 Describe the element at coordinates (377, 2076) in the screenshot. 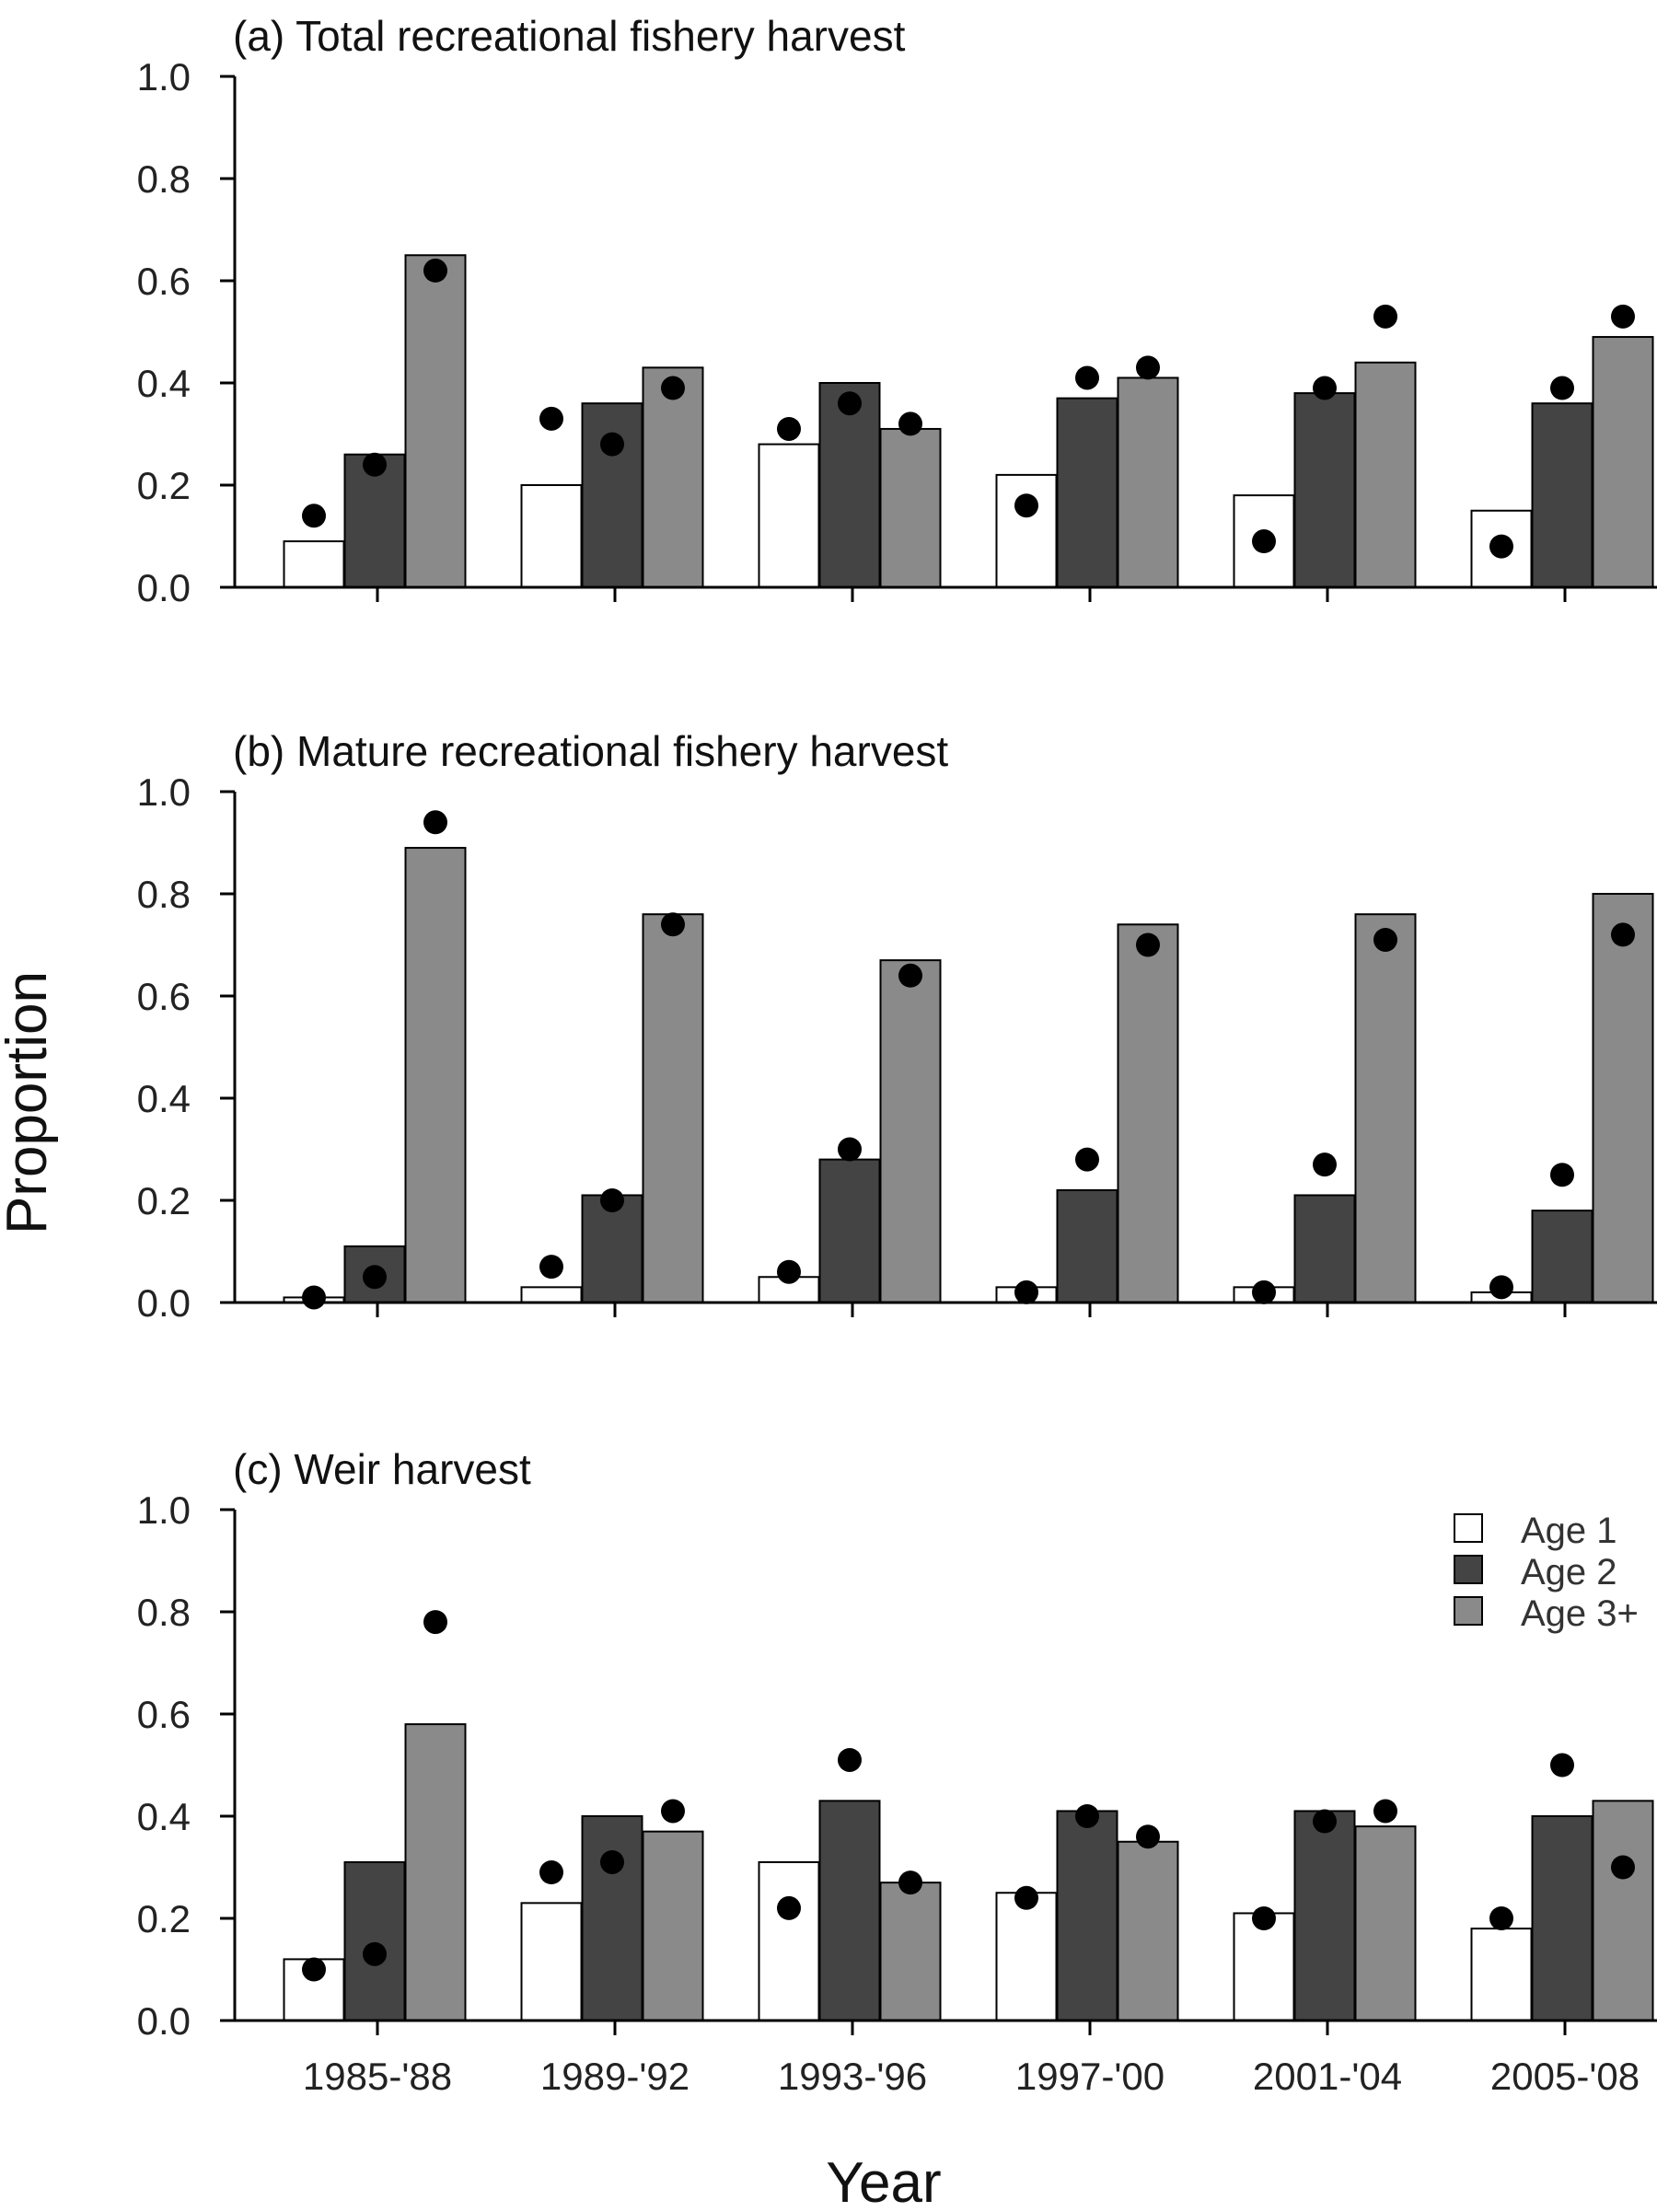

I see `x-tick-label-1: 1985-'88` at that location.